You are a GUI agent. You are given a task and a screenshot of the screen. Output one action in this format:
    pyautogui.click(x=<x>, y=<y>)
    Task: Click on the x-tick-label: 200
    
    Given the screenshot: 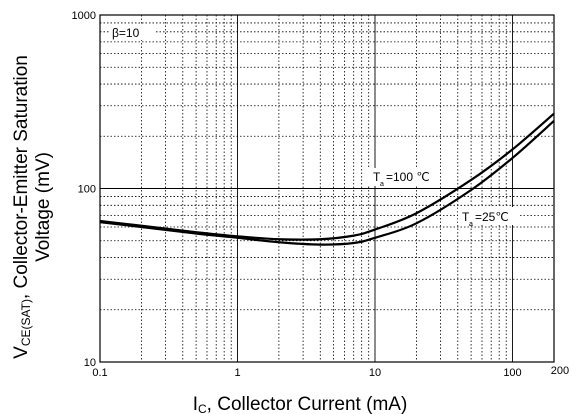 What is the action you would take?
    pyautogui.click(x=560, y=371)
    